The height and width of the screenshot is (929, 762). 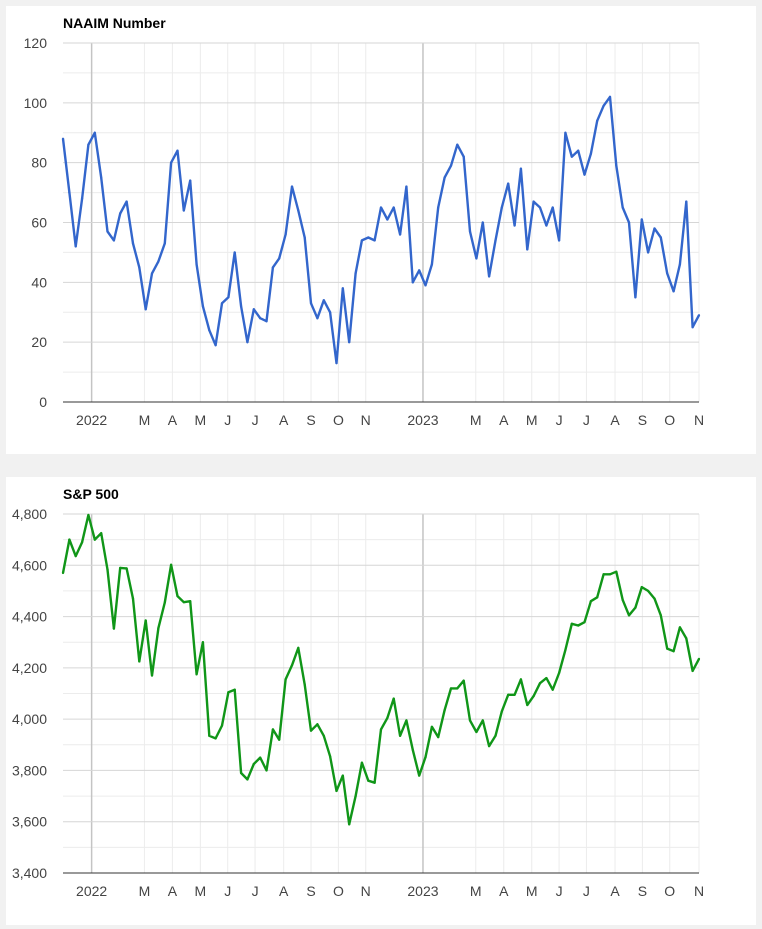 What do you see at coordinates (36, 43) in the screenshot?
I see `y-tick-label: 120` at bounding box center [36, 43].